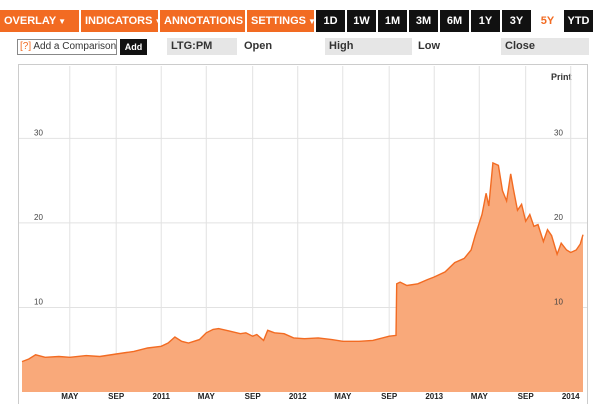  I want to click on range-1d-button: 1D, so click(330, 21).